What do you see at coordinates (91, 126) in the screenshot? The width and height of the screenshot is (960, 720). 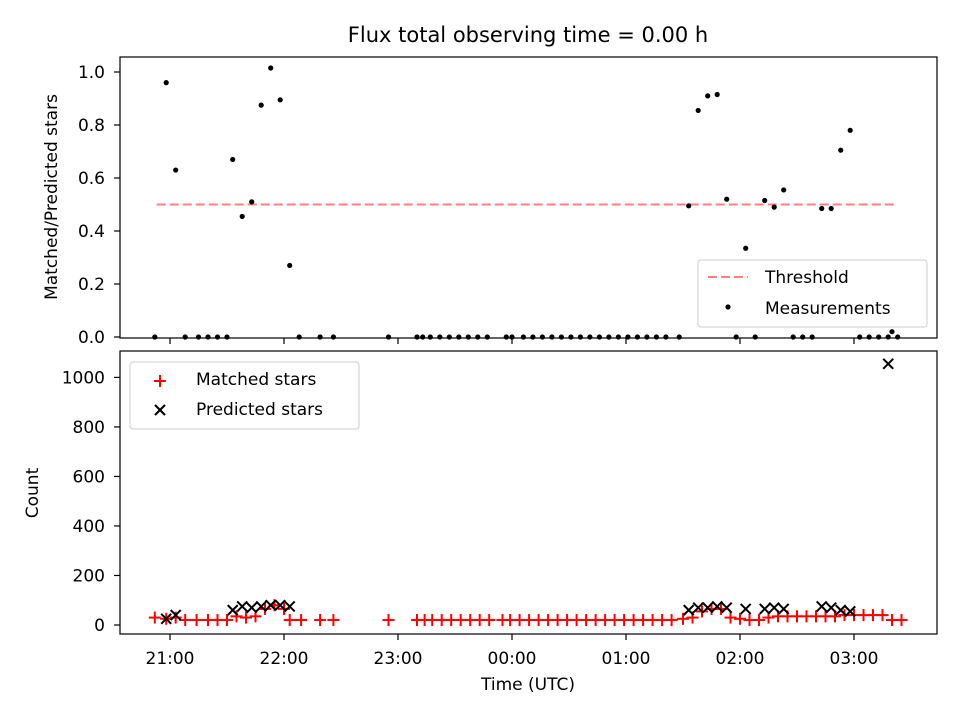 I see `y-tick-label: 0.8` at bounding box center [91, 126].